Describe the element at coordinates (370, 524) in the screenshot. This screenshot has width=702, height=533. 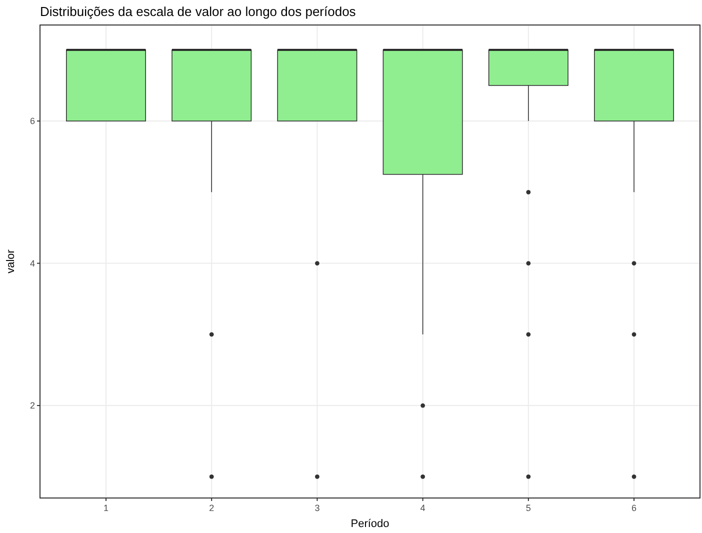
I see `x-axis-title: Período` at that location.